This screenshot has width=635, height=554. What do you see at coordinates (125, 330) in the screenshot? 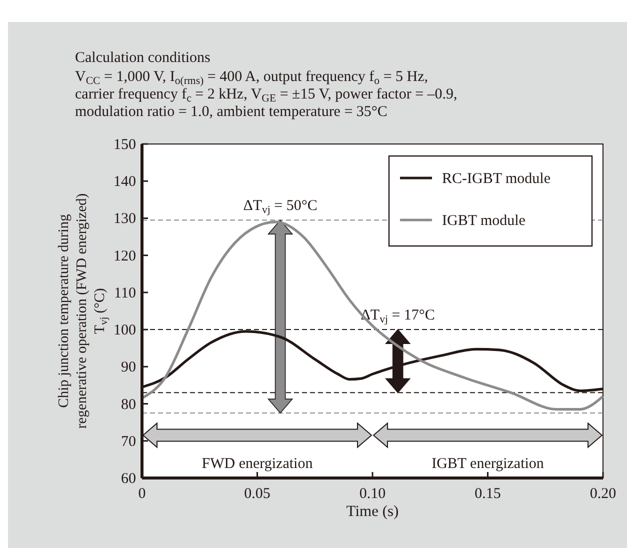
I see `y-tick-label: 100` at bounding box center [125, 330].